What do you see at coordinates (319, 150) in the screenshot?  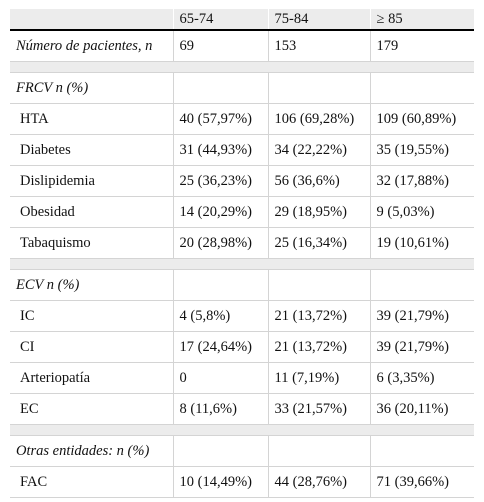 I see `cell-value: 34 (22,22%)` at bounding box center [319, 150].